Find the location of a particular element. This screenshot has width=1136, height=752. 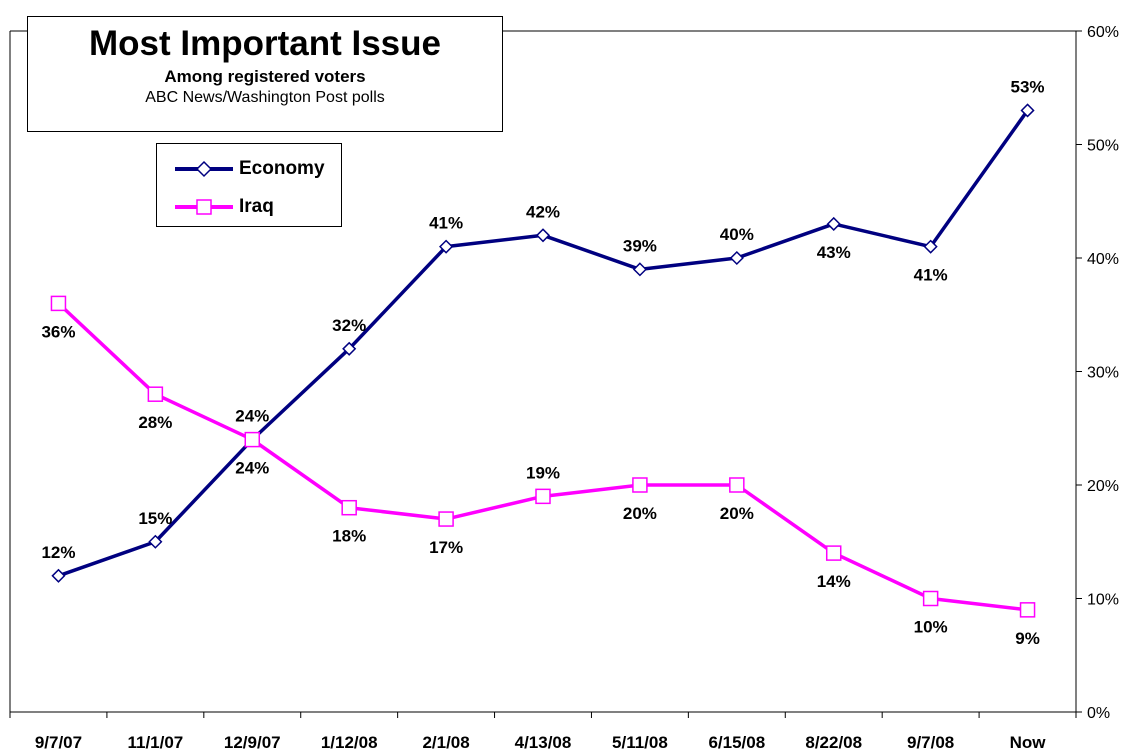

y-tick-label: 10% is located at coordinates (1103, 600).